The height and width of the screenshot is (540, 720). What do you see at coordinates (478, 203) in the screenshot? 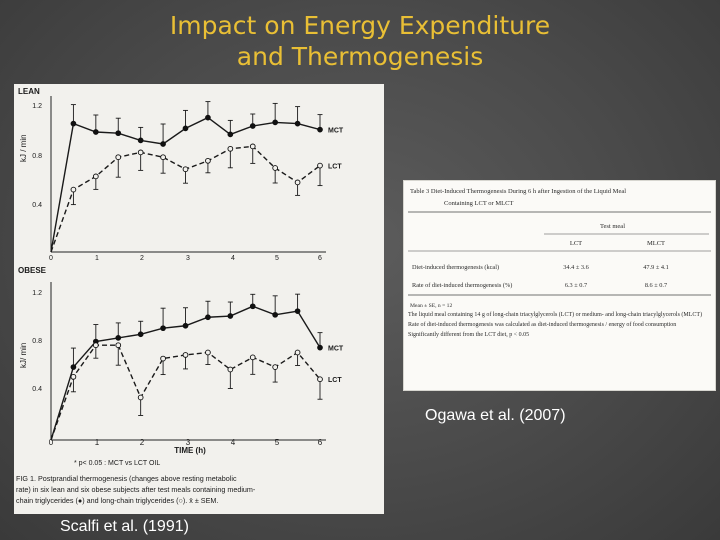
I see `table-title-line-2: Containing LCT or MLCT` at bounding box center [478, 203].